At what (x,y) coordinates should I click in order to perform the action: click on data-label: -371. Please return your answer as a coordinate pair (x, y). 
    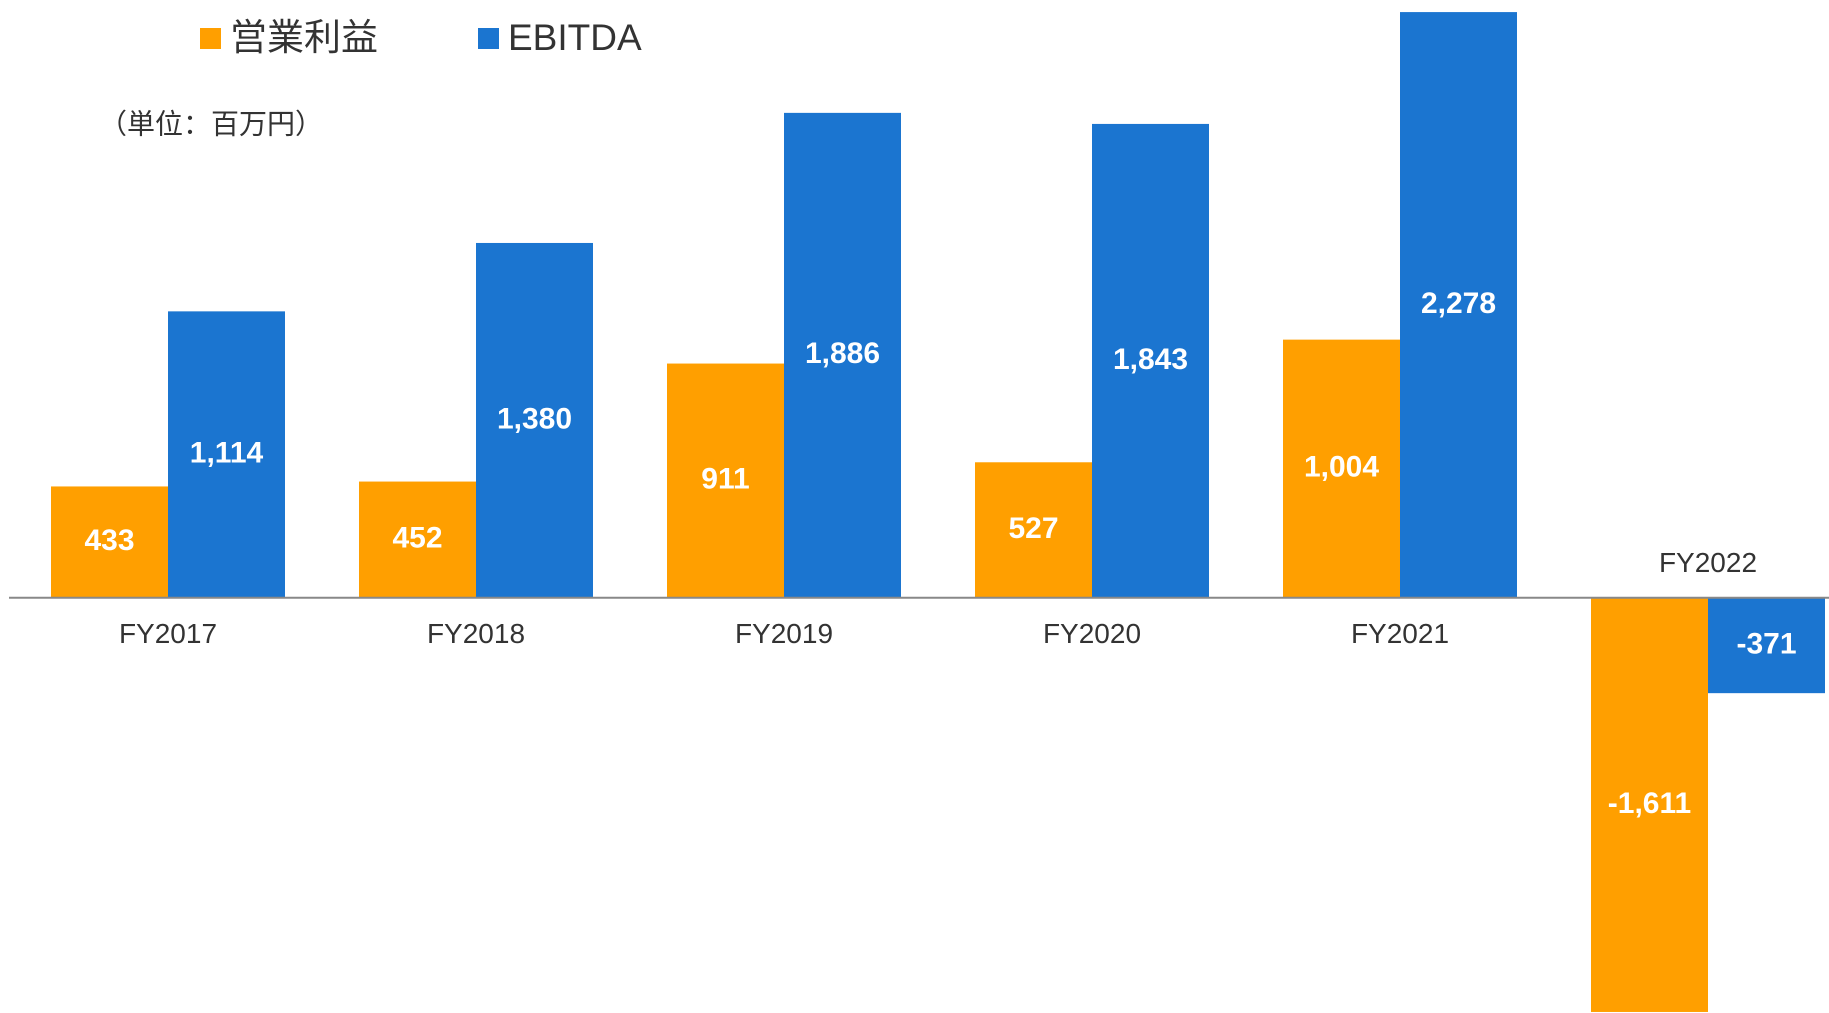
    Looking at the image, I should click on (1766, 643).